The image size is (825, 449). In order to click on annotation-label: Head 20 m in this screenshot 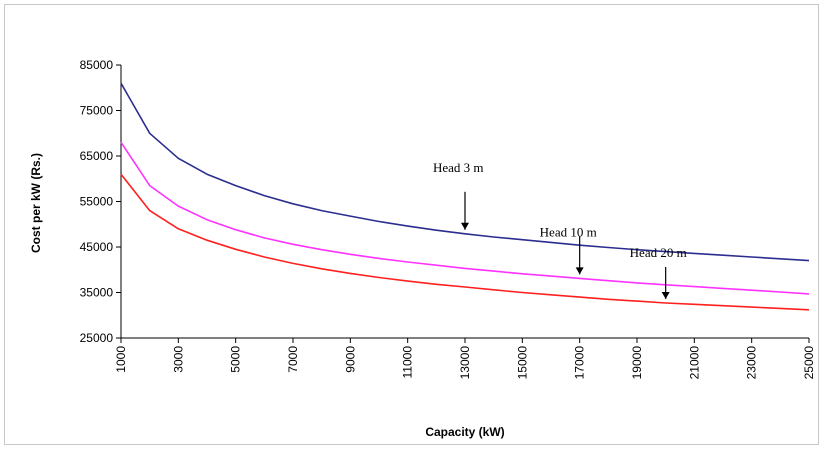, I will do `click(658, 252)`.